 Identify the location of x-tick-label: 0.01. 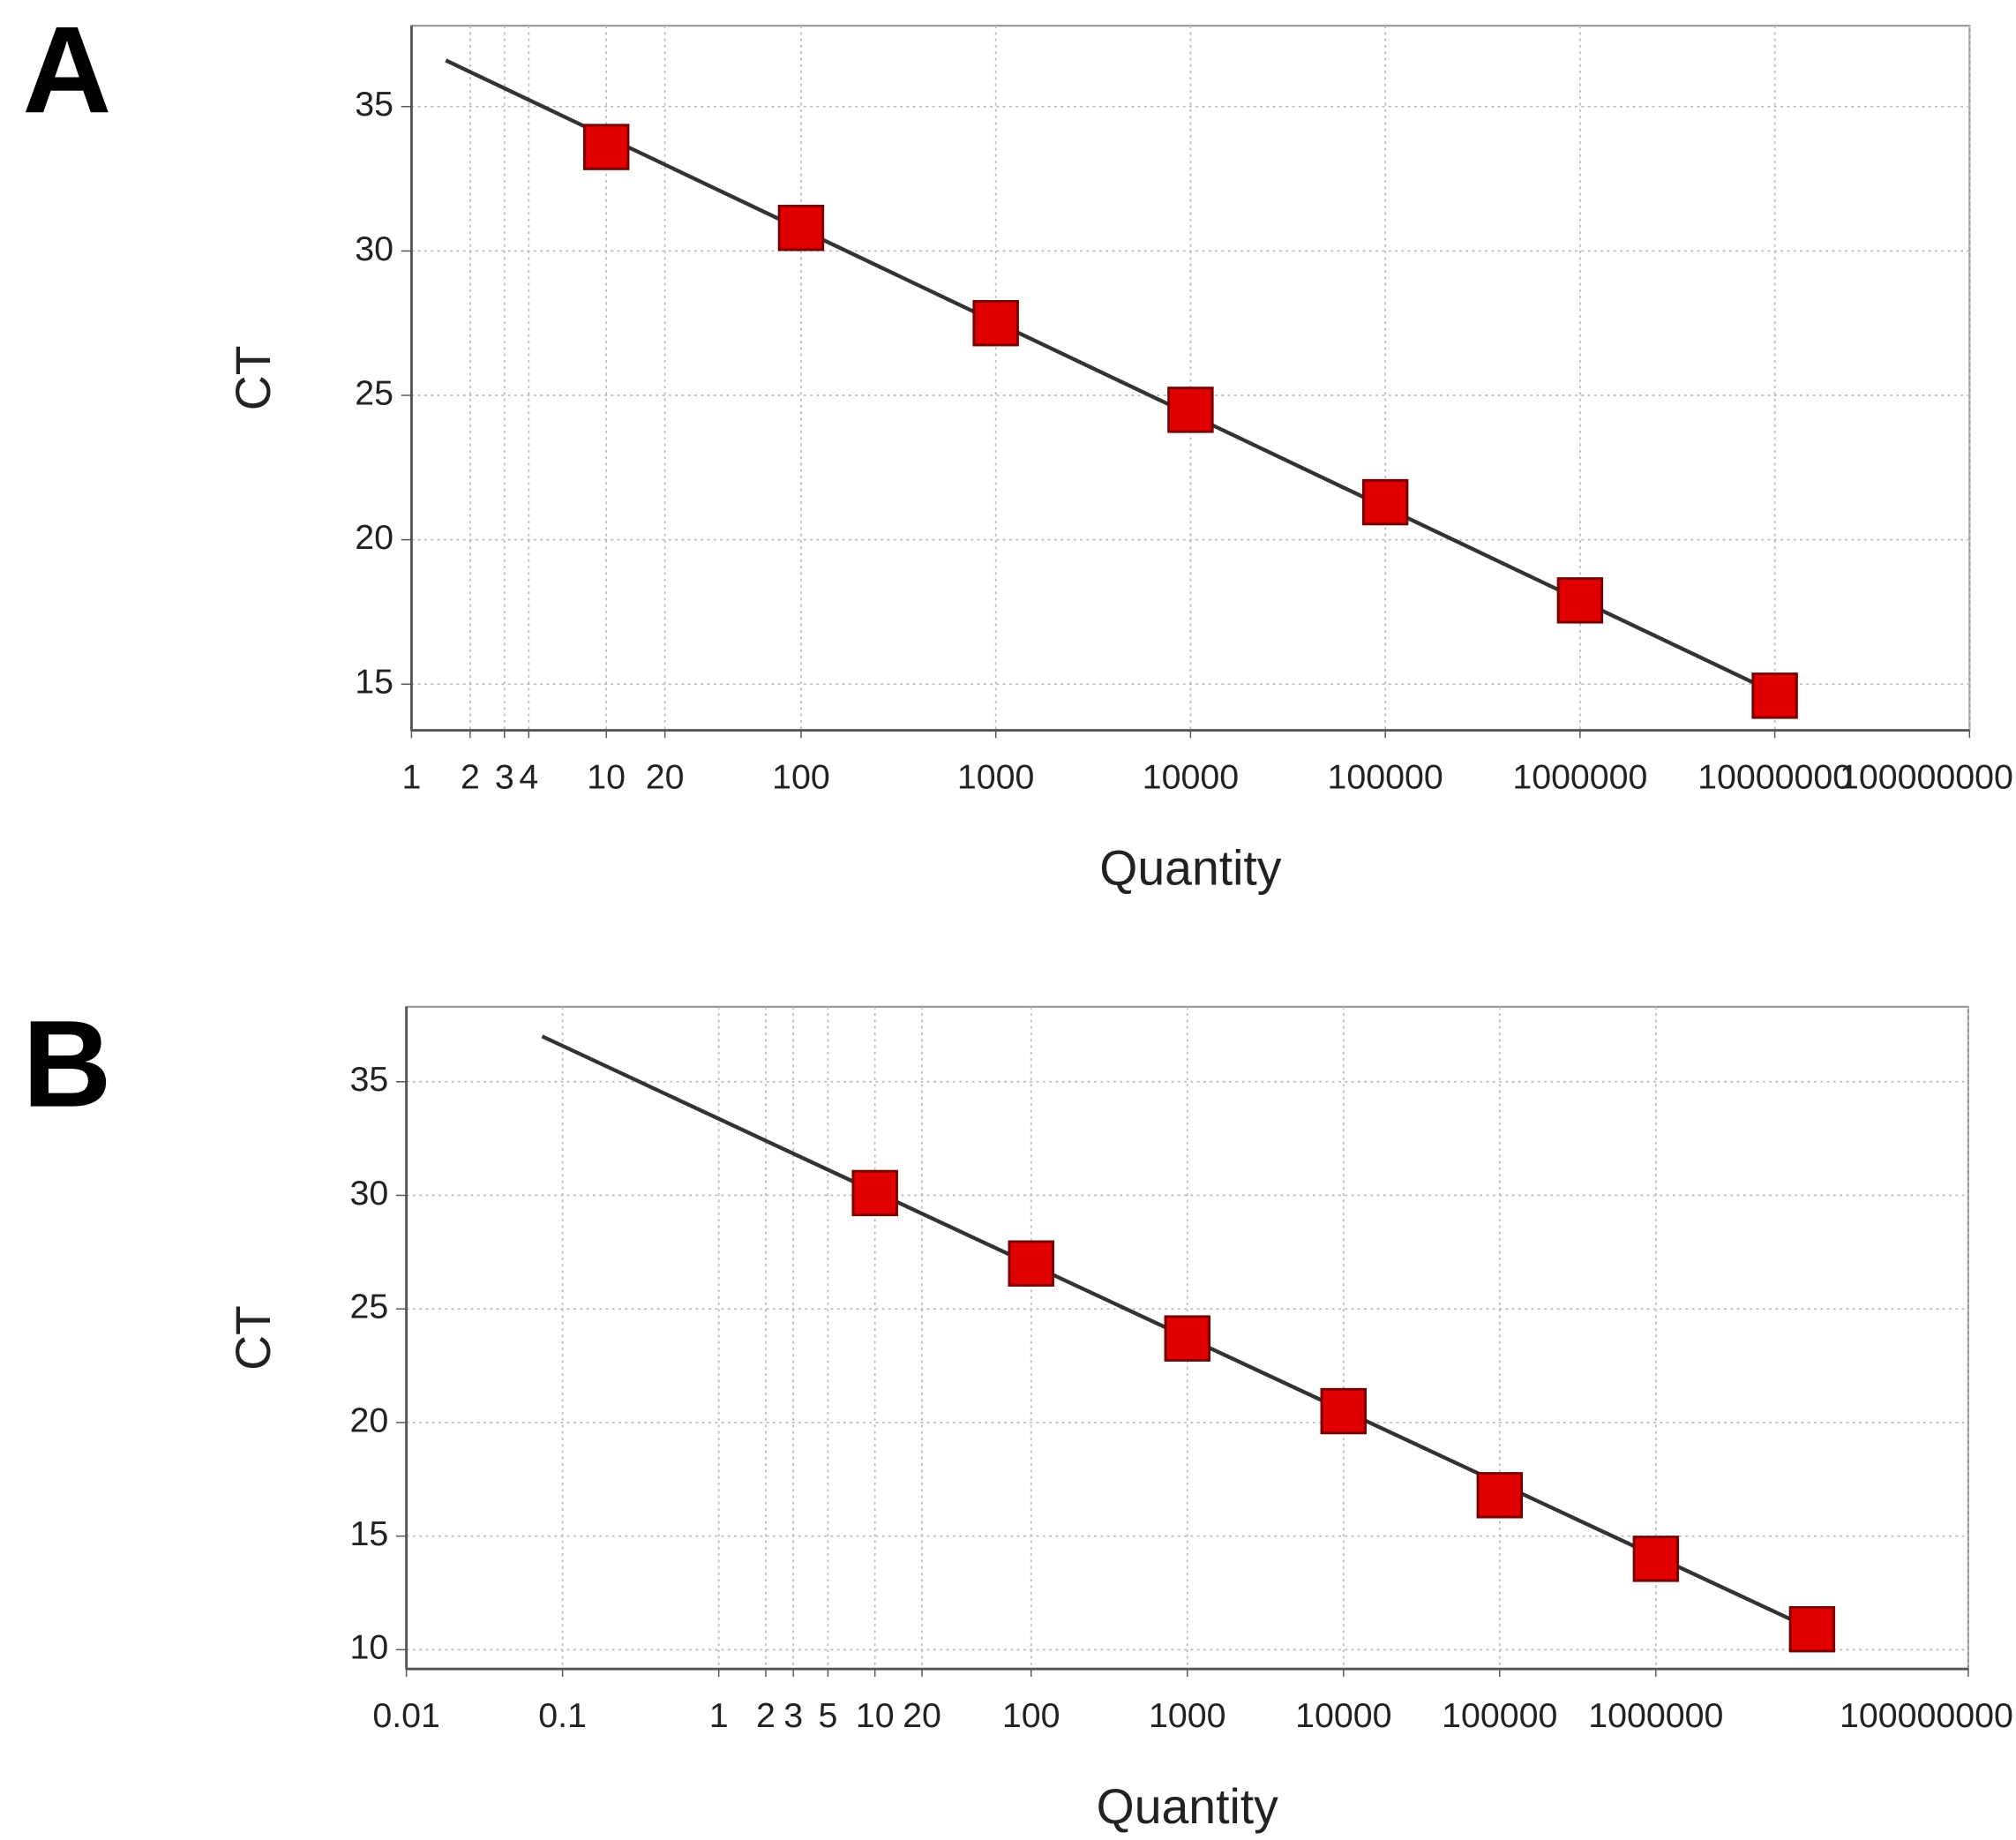
(406, 1715).